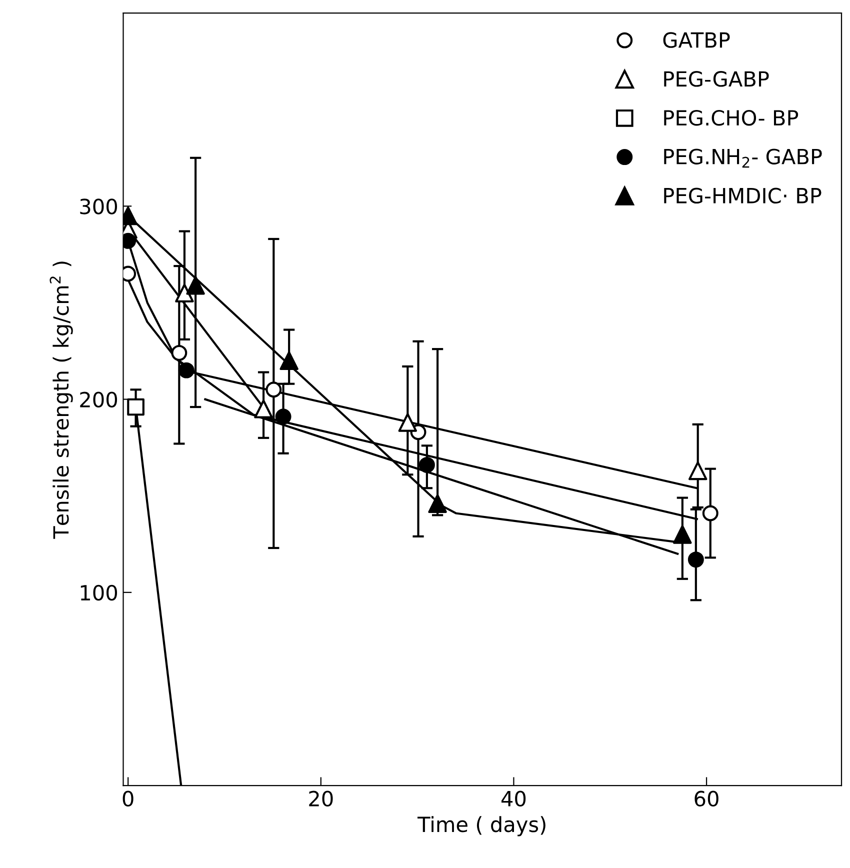 This screenshot has height=868, width=850. Describe the element at coordinates (716, 79) in the screenshot. I see `legend-label: PEG-GABP` at that location.